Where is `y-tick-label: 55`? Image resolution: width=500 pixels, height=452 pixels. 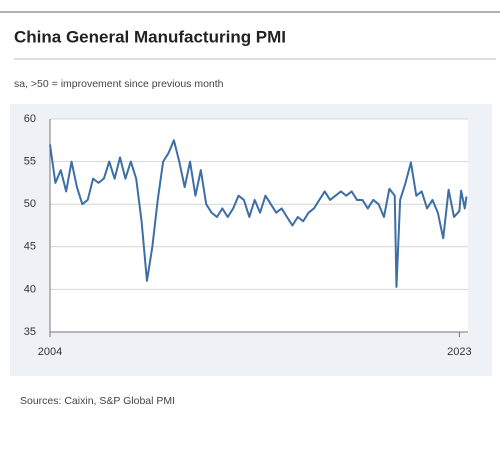 y-tick-label: 55 is located at coordinates (30, 162).